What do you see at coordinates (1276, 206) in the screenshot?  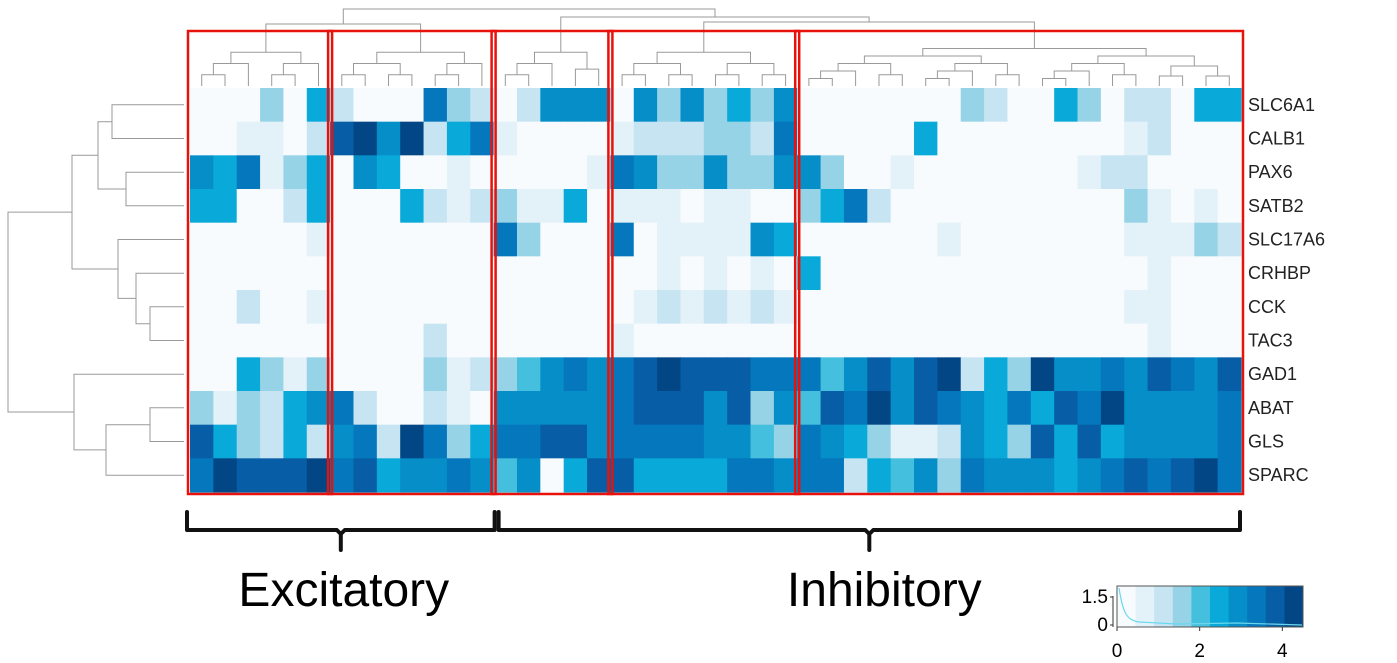 I see `row-label: SATB2` at bounding box center [1276, 206].